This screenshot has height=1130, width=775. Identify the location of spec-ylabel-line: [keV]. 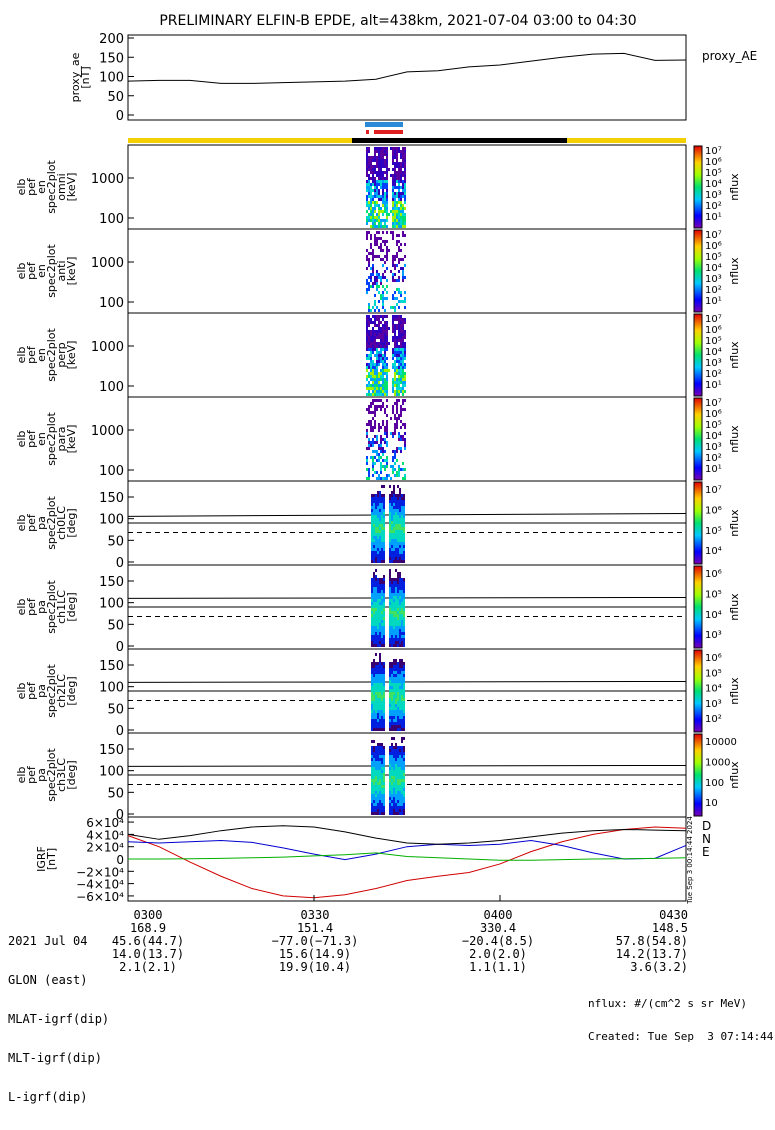
(71, 355).